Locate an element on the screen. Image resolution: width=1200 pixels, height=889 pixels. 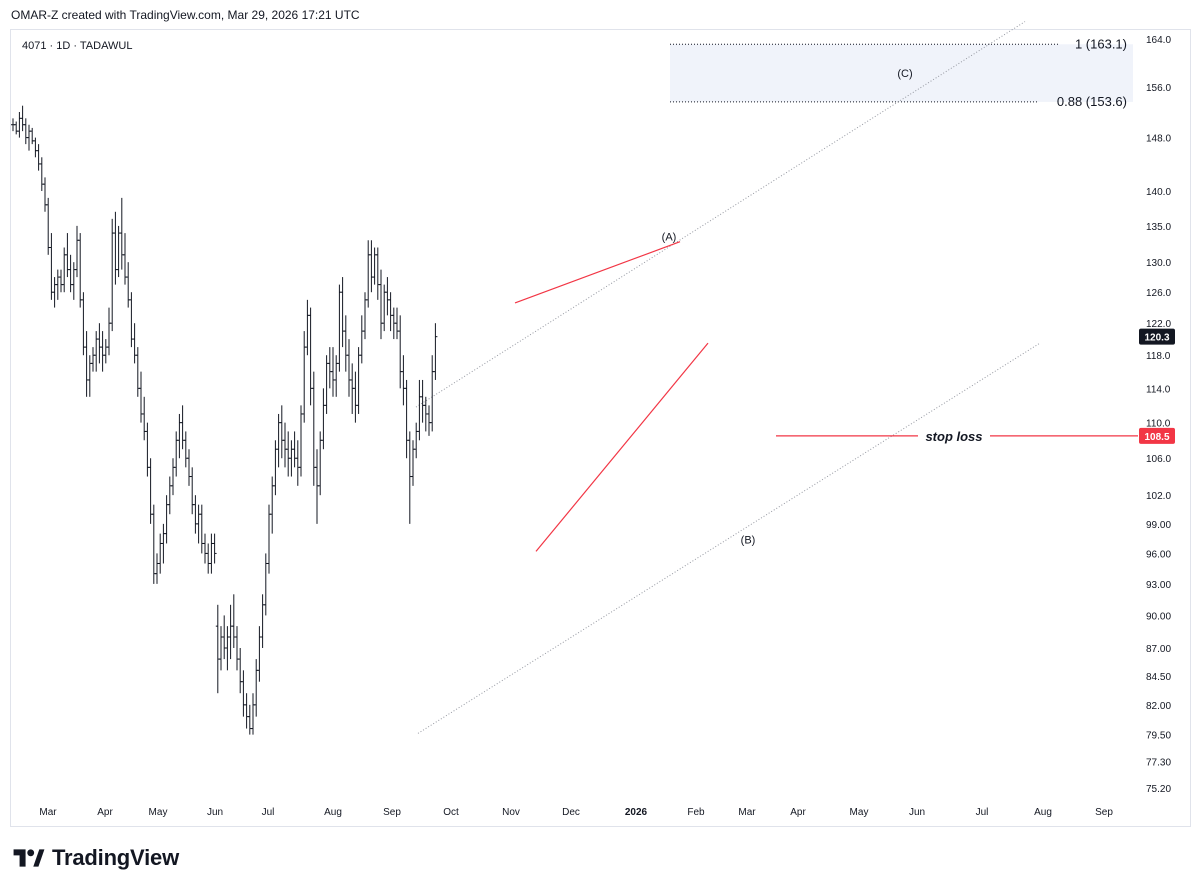
y-tick-label: 90.00 is located at coordinates (1158, 616).